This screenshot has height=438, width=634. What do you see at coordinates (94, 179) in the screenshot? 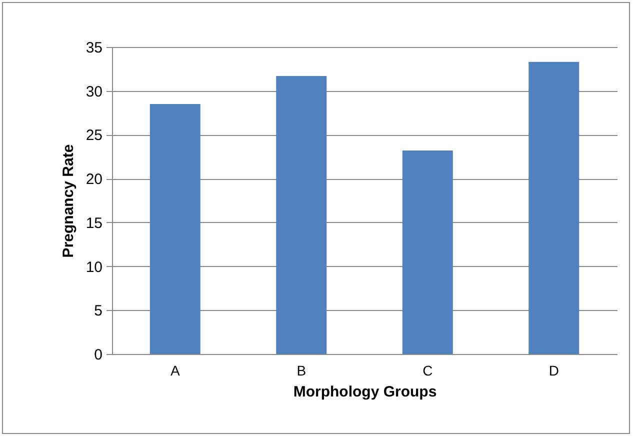
I see `y-tick-label: 20` at bounding box center [94, 179].